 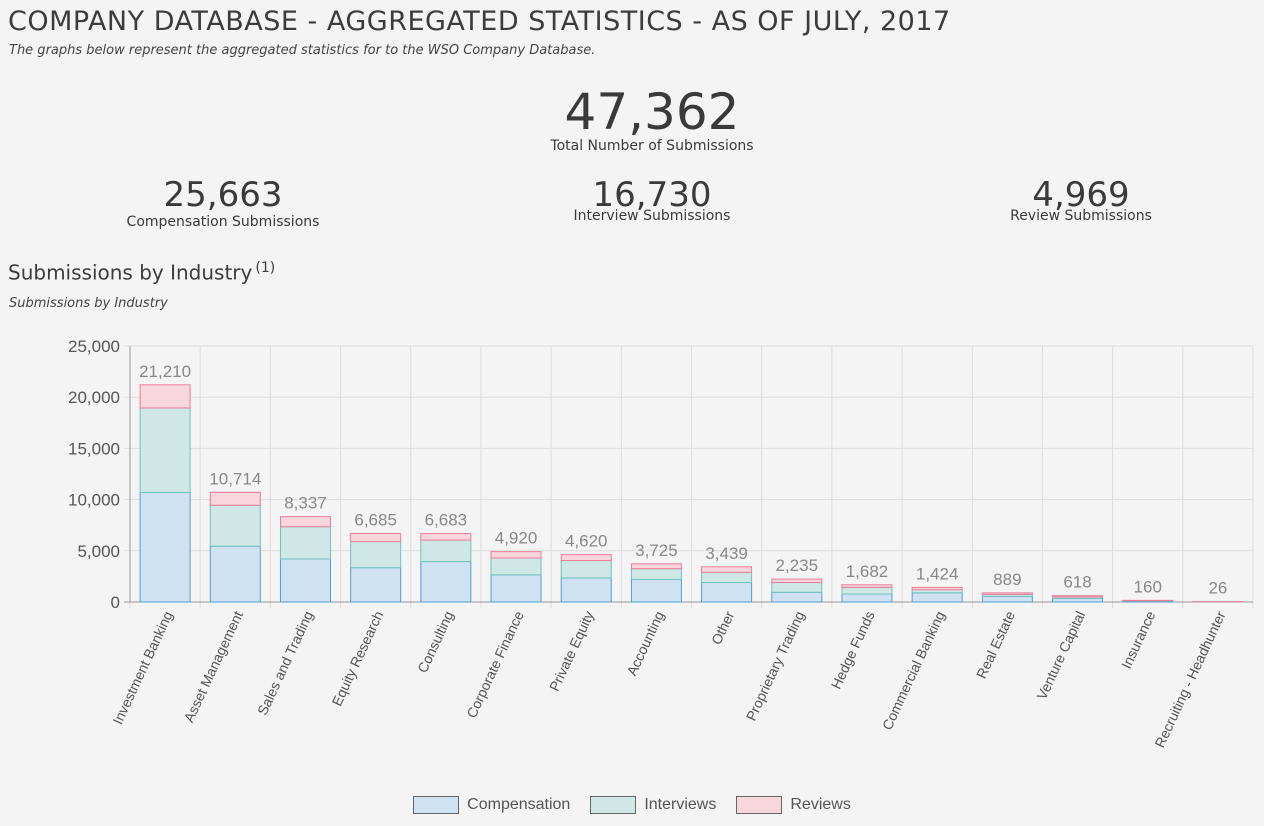 What do you see at coordinates (1007, 579) in the screenshot?
I see `bar-total-label: 889` at bounding box center [1007, 579].